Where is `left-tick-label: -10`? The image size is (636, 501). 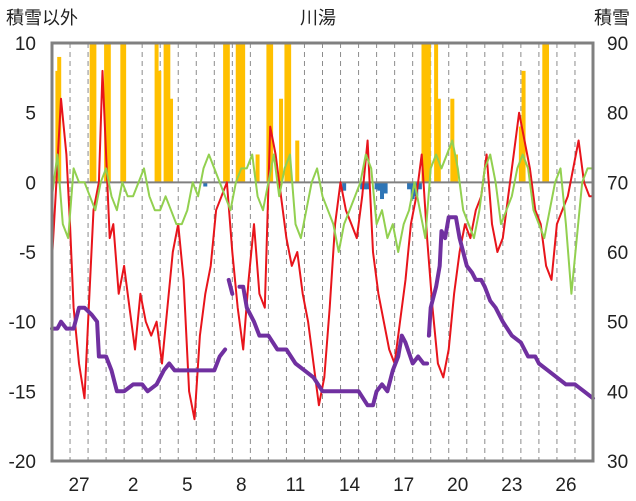 left-tick-label: -10 is located at coordinates (22, 323).